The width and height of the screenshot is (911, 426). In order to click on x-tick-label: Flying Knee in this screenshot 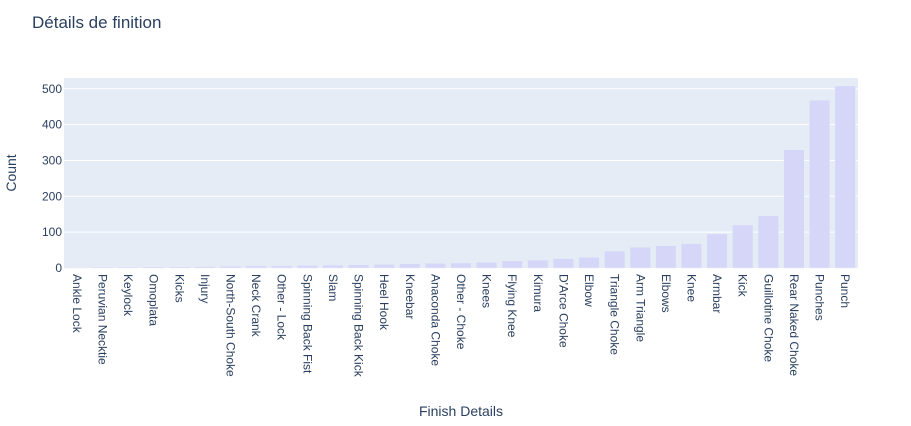, I will do `click(512, 306)`.